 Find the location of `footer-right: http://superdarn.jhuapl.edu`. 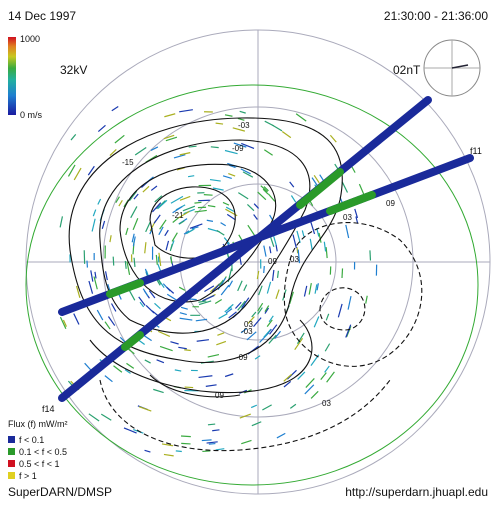

footer-right: http://superdarn.jhuapl.edu is located at coordinates (416, 492).